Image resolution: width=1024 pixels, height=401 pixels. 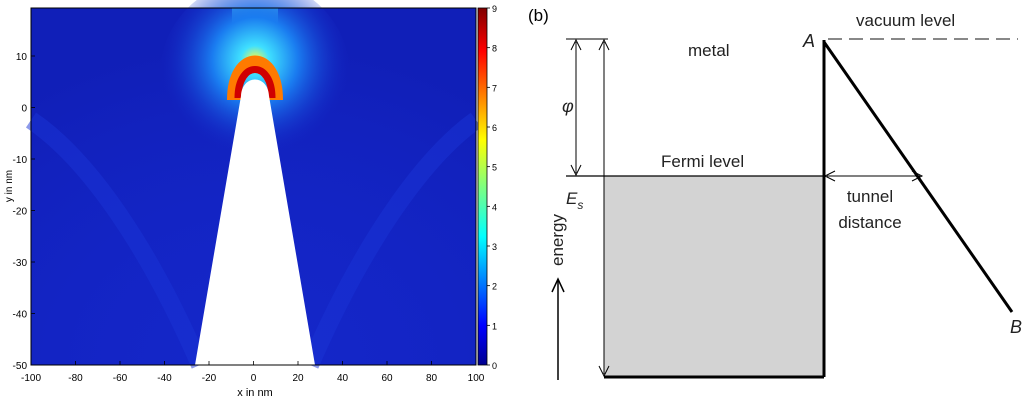 What do you see at coordinates (702, 161) in the screenshot?
I see `fermi-level-label: Fermi level` at bounding box center [702, 161].